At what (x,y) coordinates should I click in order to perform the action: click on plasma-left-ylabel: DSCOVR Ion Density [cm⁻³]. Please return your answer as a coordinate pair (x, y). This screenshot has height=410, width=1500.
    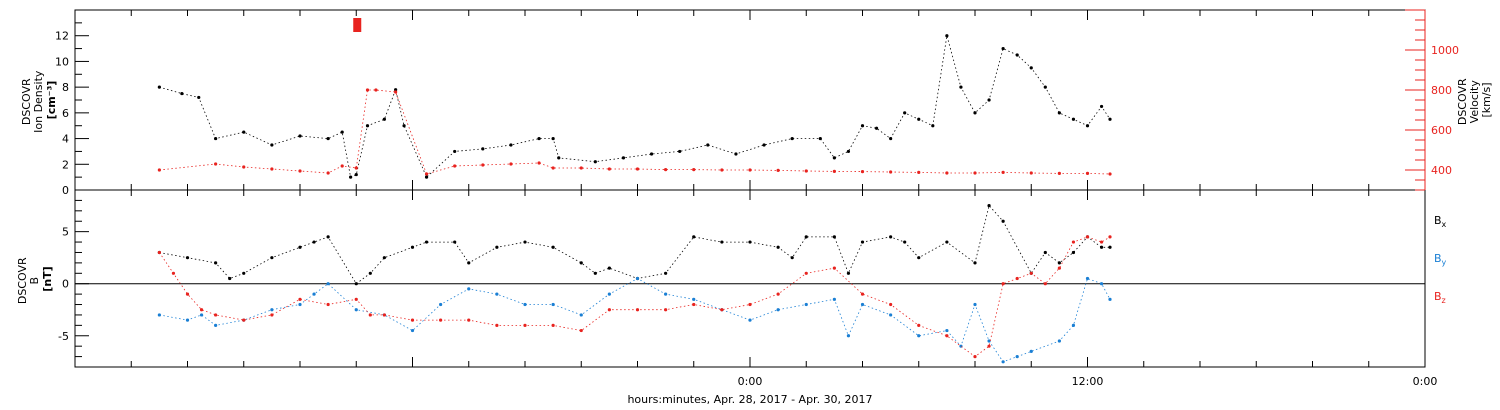
    Looking at the image, I should click on (39, 100).